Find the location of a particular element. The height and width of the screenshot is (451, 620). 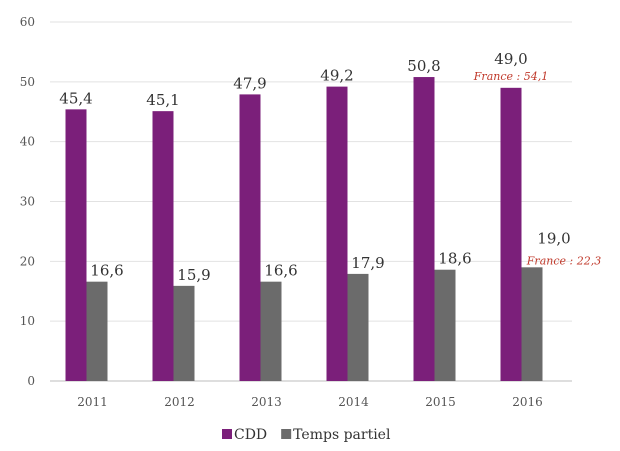

legend-label: Temps partiel is located at coordinates (342, 435).